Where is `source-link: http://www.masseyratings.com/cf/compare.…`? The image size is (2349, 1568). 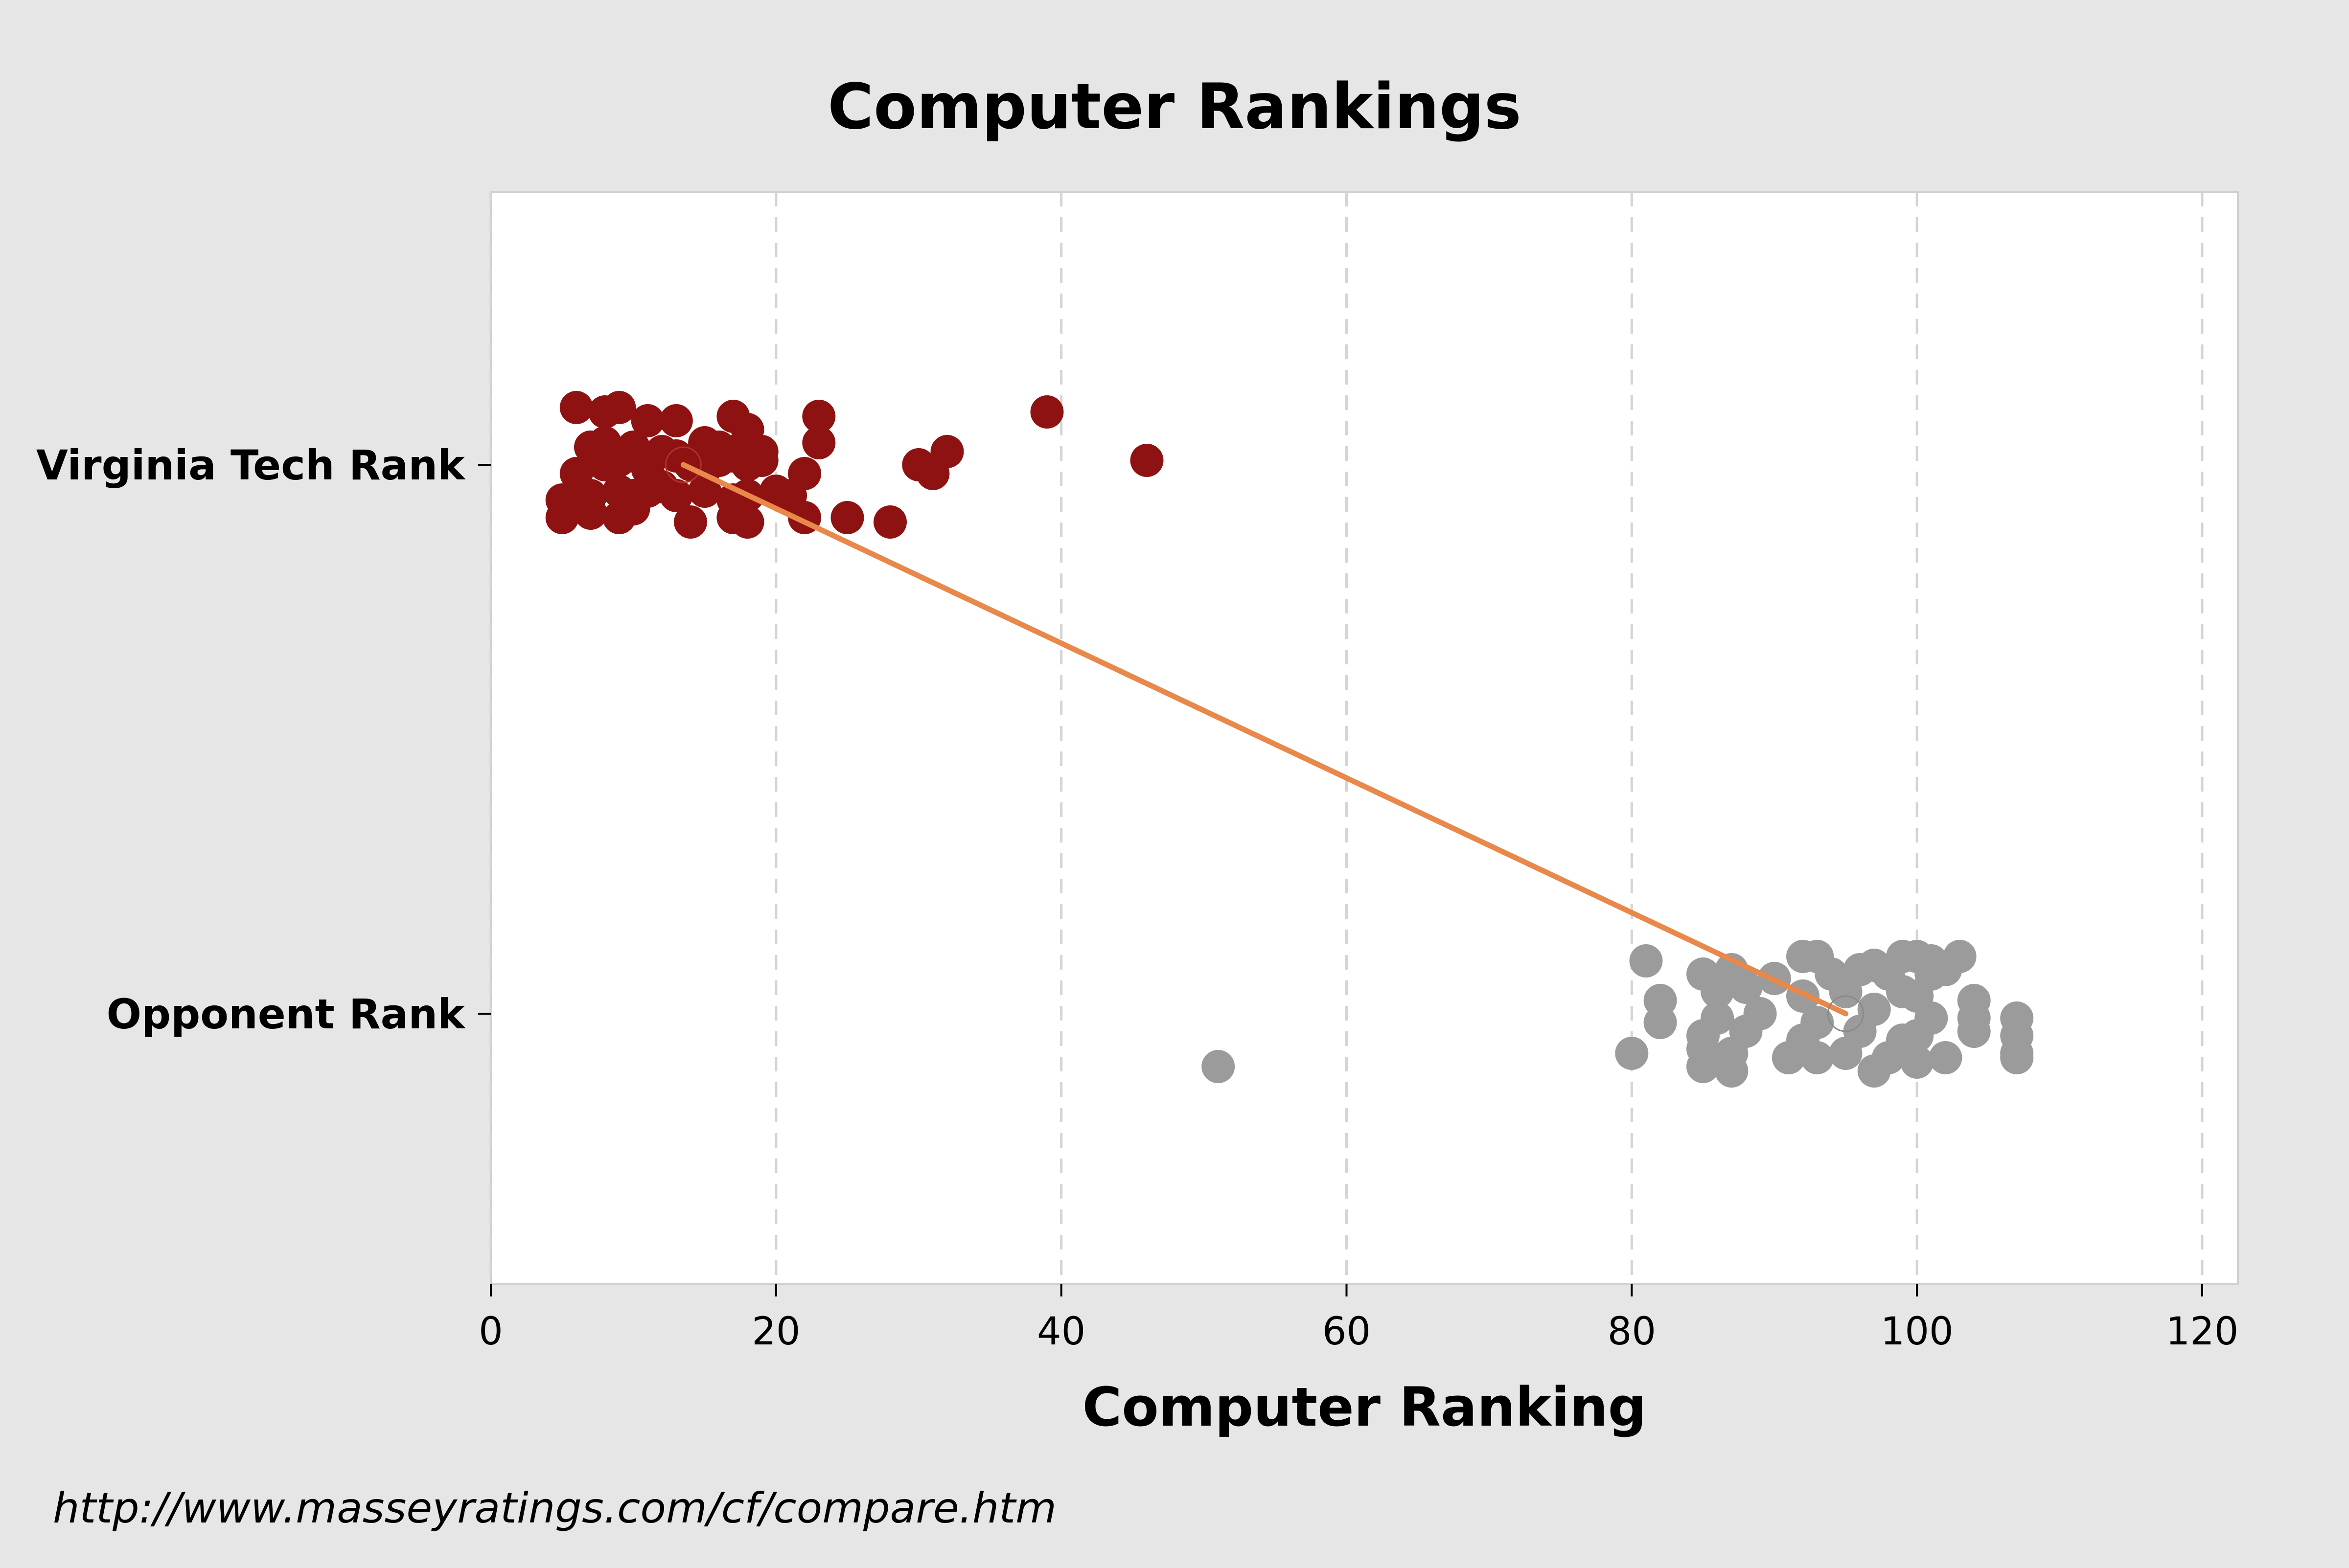 source-link: http://www.masseyratings.com/cf/compare.… is located at coordinates (555, 1508).